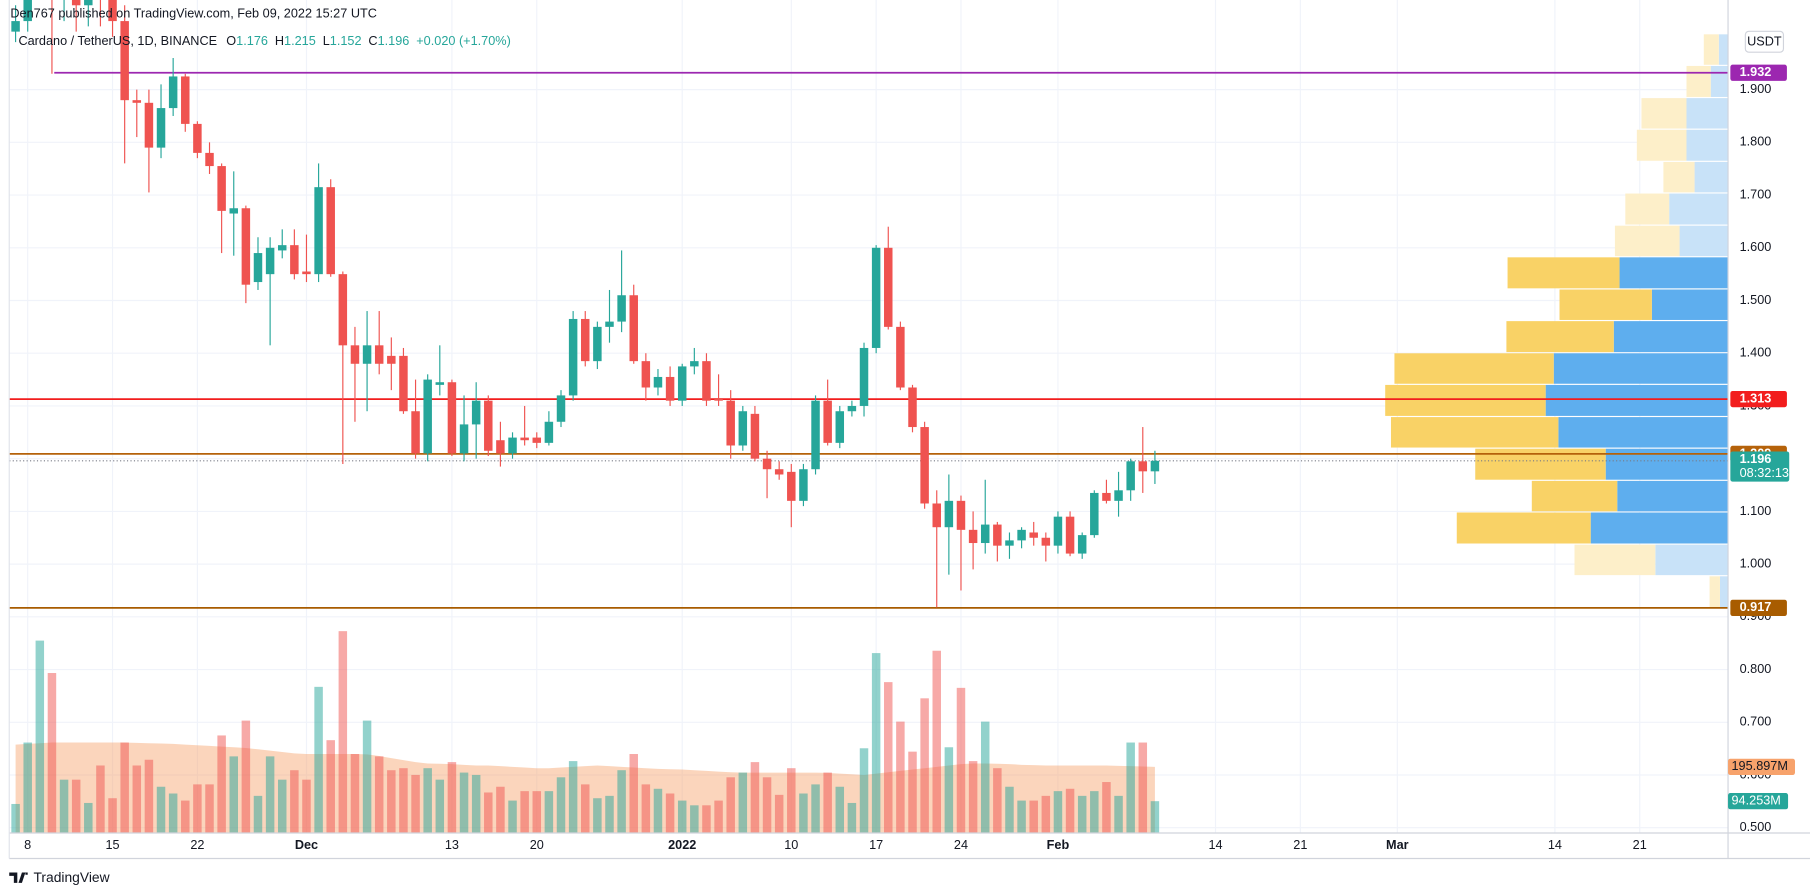 The image size is (1810, 891). Describe the element at coordinates (1756, 88) in the screenshot. I see `y-tick-label: 1.900` at that location.